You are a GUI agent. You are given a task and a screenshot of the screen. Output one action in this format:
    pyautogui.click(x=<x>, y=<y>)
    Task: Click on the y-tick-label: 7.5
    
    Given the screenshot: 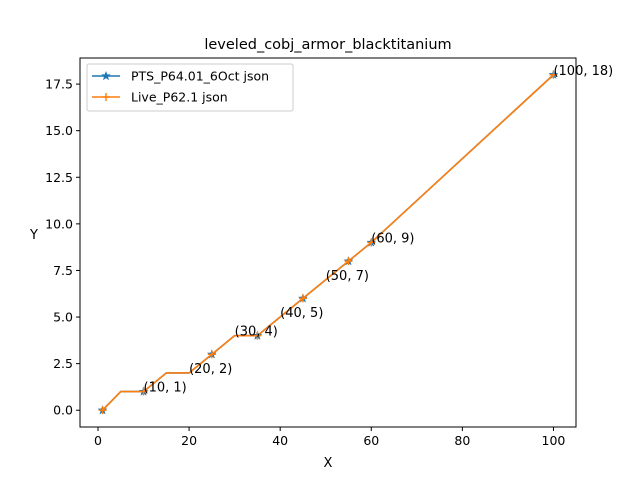 What is the action you would take?
    pyautogui.click(x=63, y=270)
    